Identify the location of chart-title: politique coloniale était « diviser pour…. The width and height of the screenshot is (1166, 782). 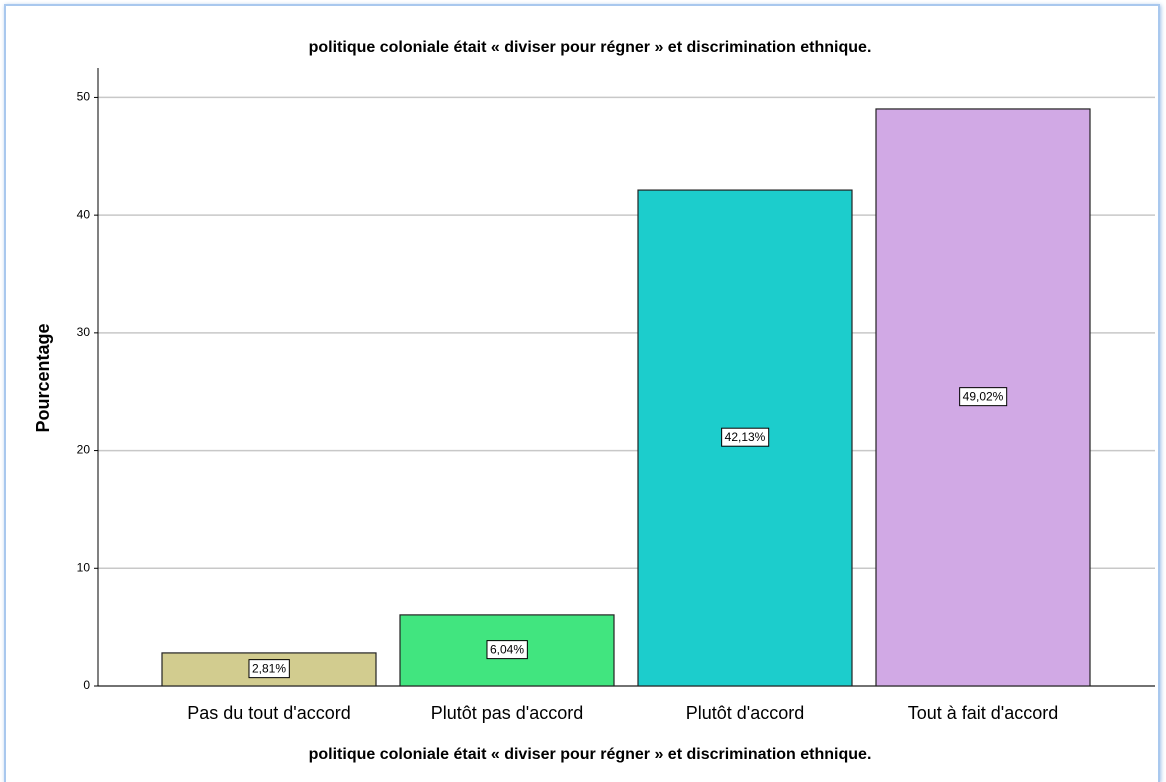
(590, 47).